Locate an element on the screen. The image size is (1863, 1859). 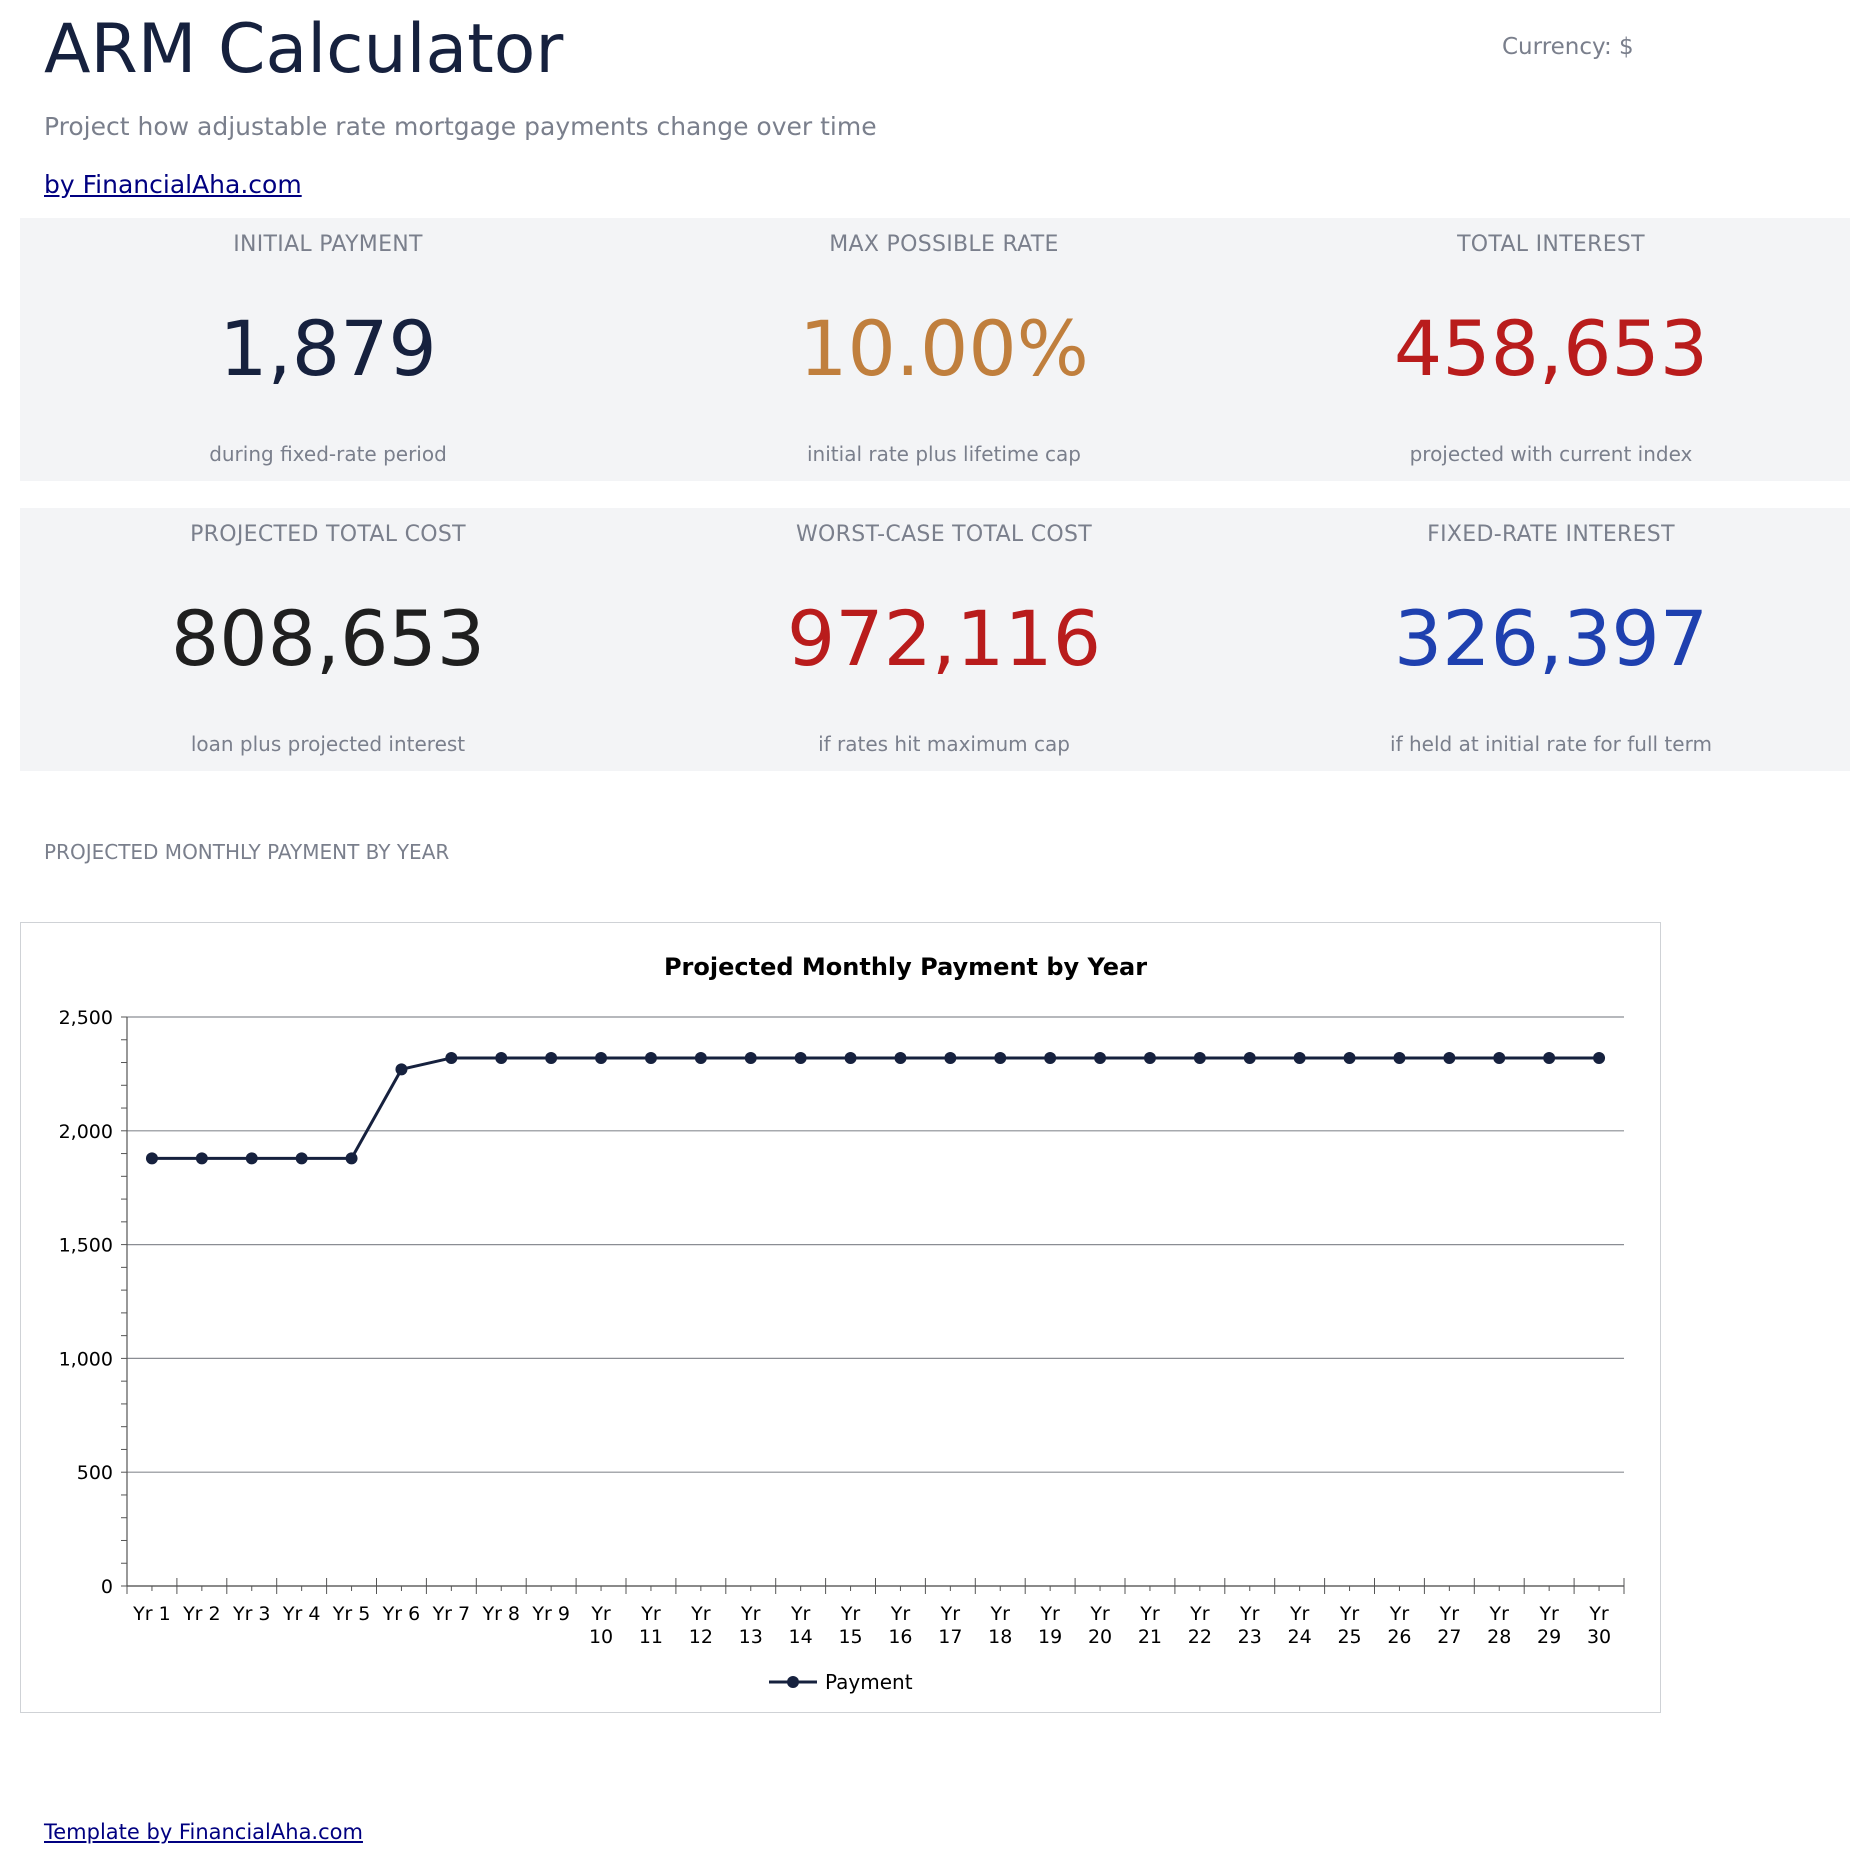
financialaha-link: by FinancialAha.com is located at coordinates (173, 184).